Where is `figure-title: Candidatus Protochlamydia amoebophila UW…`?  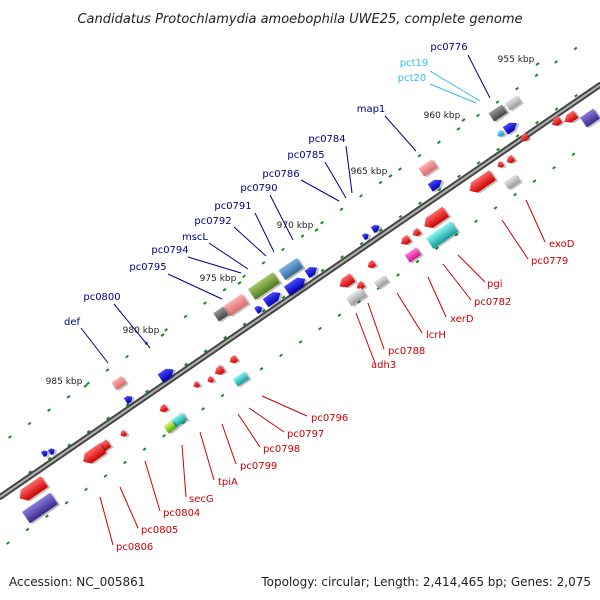 figure-title: Candidatus Protochlamydia amoebophila UW… is located at coordinates (299, 19).